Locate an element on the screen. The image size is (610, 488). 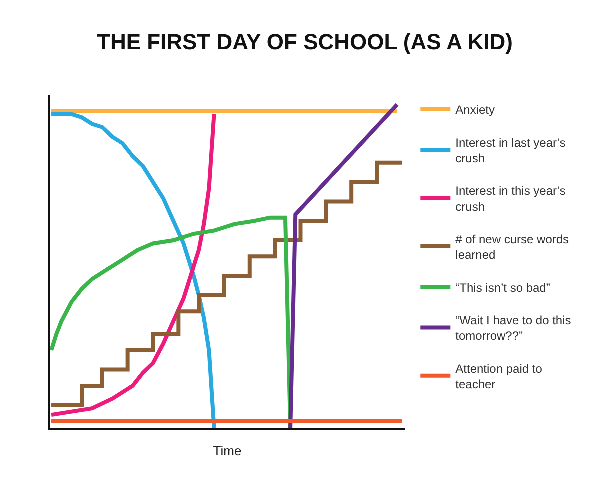
legend-label: Interest in this year’s crush is located at coordinates (511, 199).